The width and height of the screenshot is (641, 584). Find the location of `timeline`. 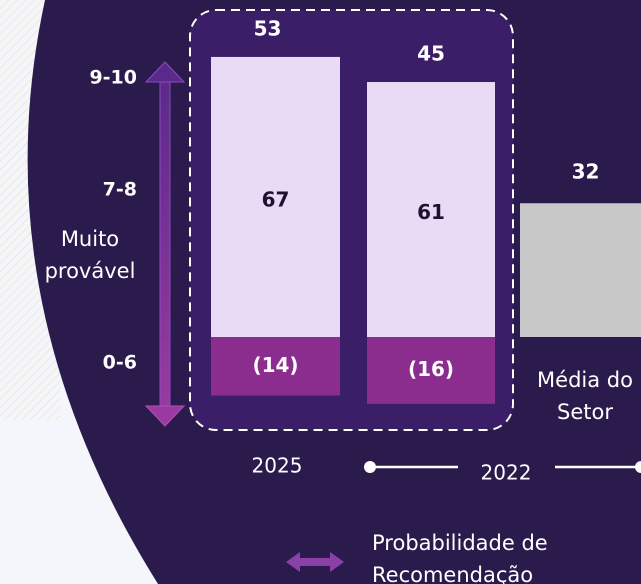

timeline is located at coordinates (502, 467).